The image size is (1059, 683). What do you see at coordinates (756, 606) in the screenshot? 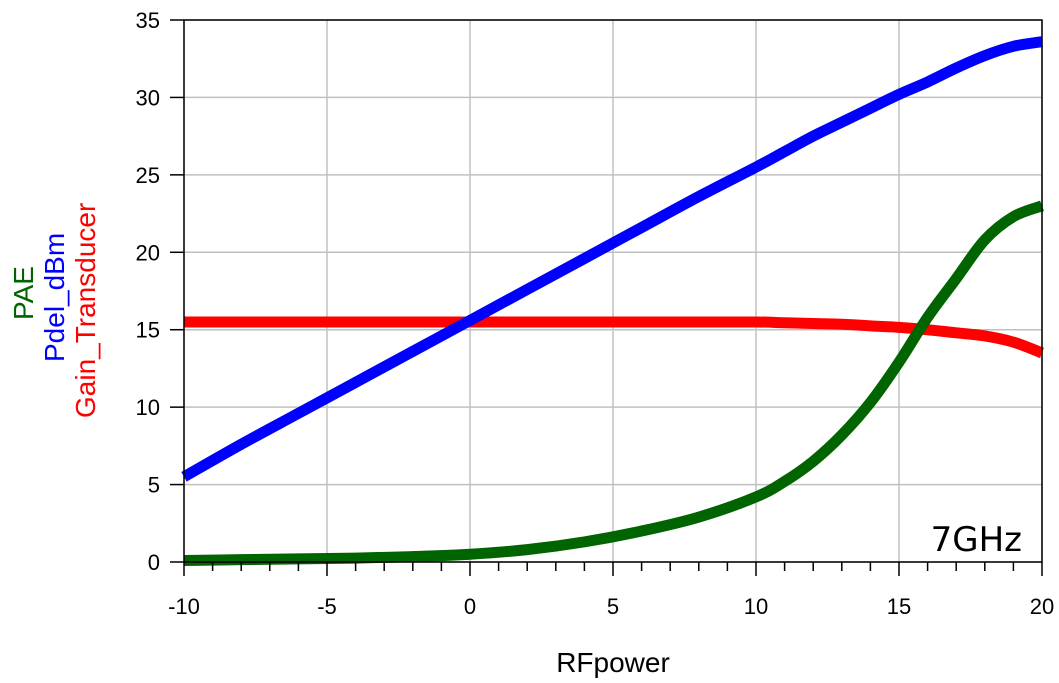
I see `x-tick-label: 10` at bounding box center [756, 606].